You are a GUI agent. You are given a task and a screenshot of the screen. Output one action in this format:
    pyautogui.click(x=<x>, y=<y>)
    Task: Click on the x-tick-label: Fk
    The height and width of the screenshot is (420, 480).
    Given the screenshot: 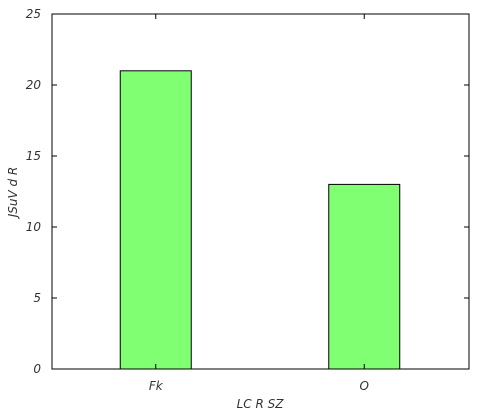 What is the action you would take?
    pyautogui.click(x=156, y=386)
    